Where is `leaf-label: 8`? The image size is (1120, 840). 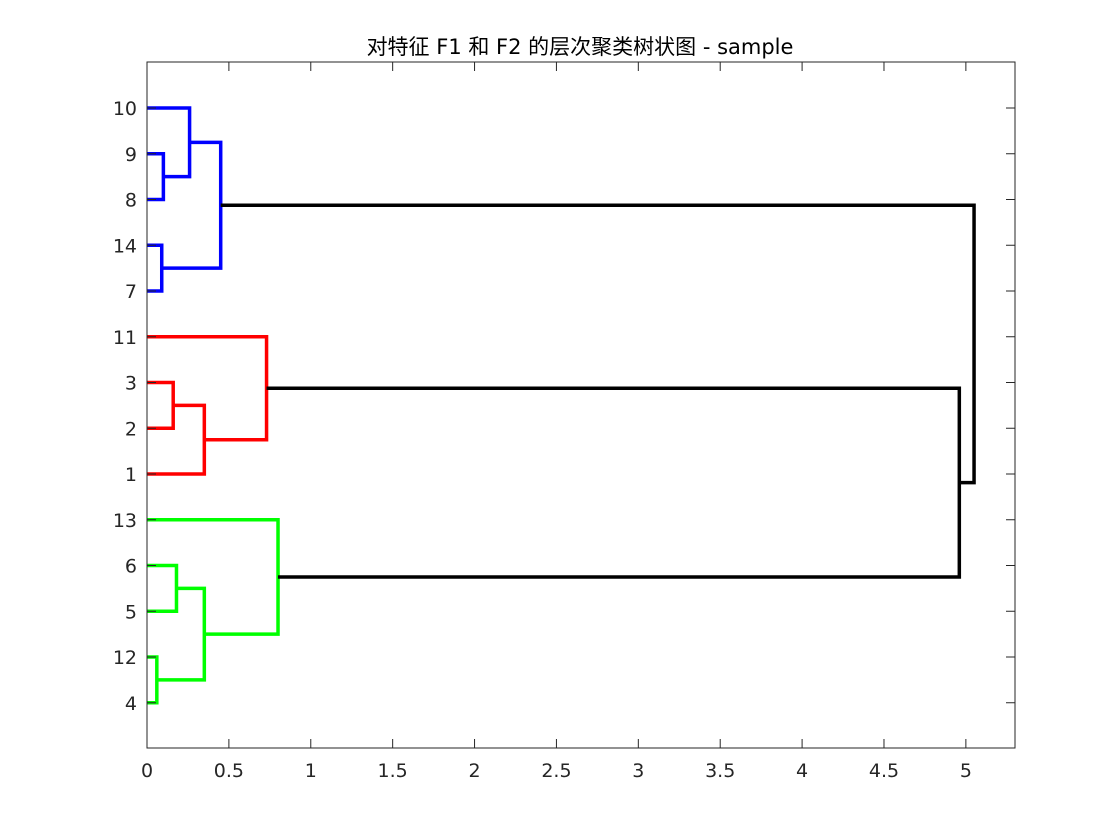
leaf-label: 8 is located at coordinates (131, 201).